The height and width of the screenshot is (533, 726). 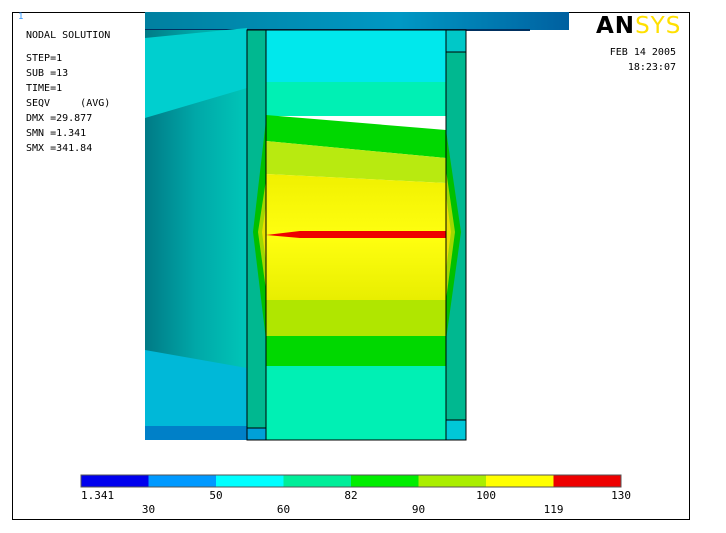 I want to click on crack-region, so click(x=356, y=234).